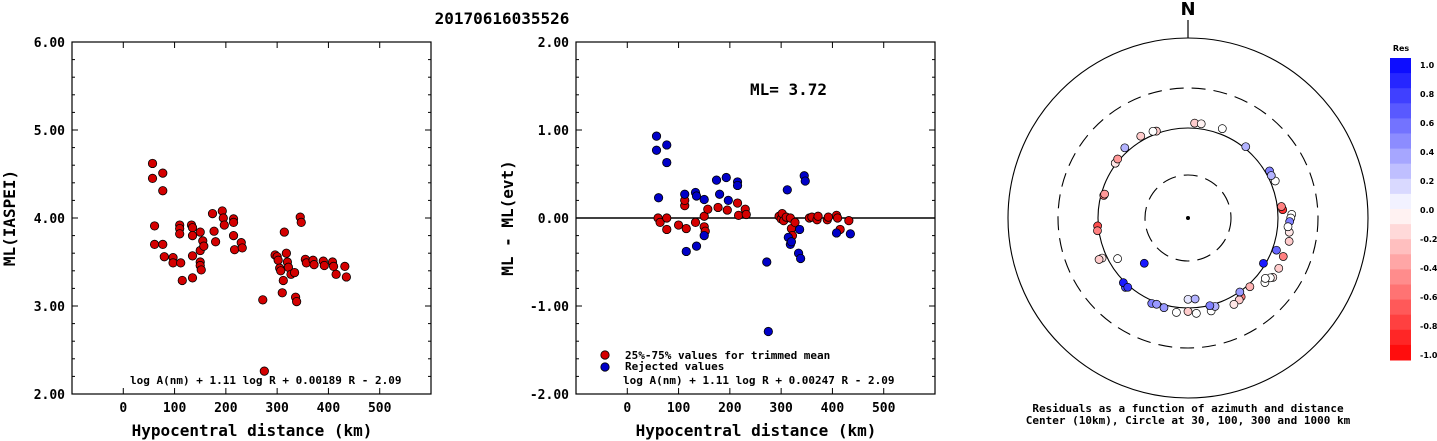 The width and height of the screenshot is (1437, 441). What do you see at coordinates (1428, 355) in the screenshot?
I see `colorbar-label: -1.0` at bounding box center [1428, 355].